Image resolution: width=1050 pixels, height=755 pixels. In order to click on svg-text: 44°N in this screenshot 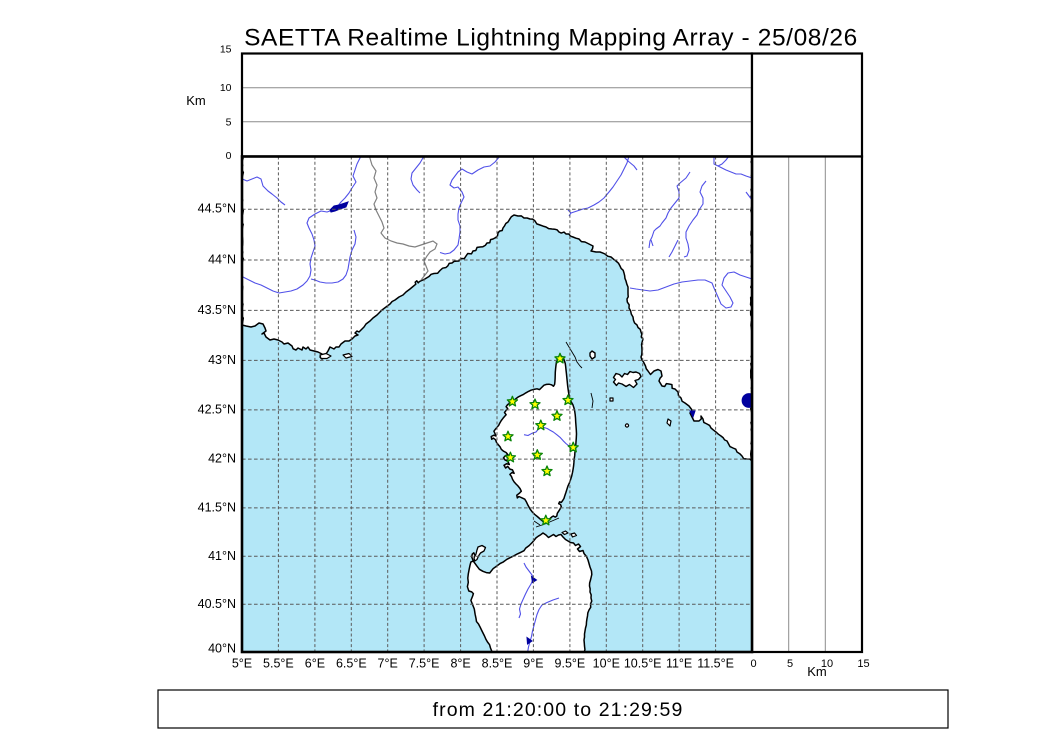, I will do `click(222, 260)`.